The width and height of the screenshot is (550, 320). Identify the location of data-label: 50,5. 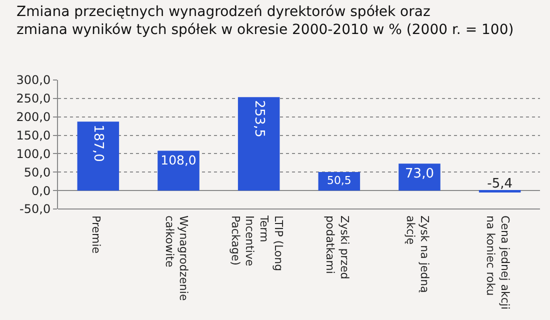
(339, 181).